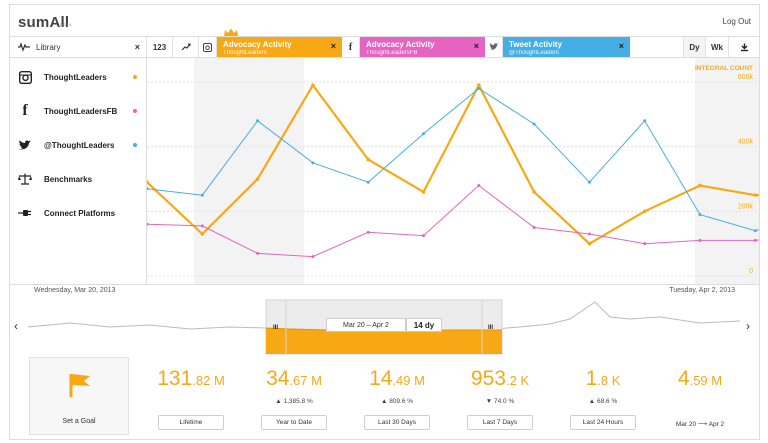 This screenshot has height=443, width=768. Describe the element at coordinates (294, 401) in the screenshot. I see `stat-change: ▲ 1,385.8 %` at that location.